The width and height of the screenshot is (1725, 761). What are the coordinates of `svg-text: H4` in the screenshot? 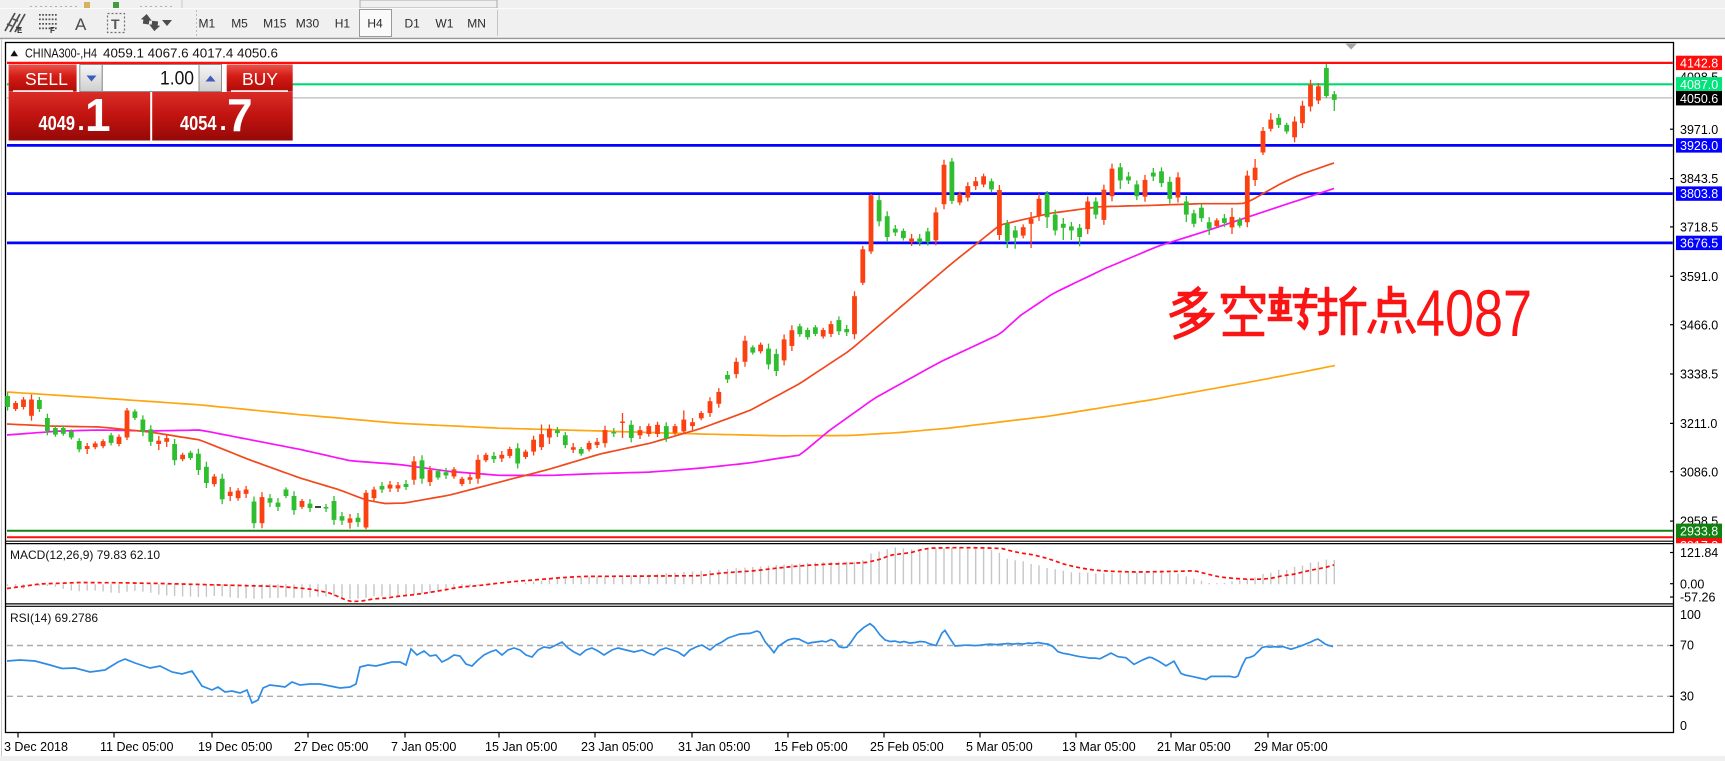 It's located at (375, 24).